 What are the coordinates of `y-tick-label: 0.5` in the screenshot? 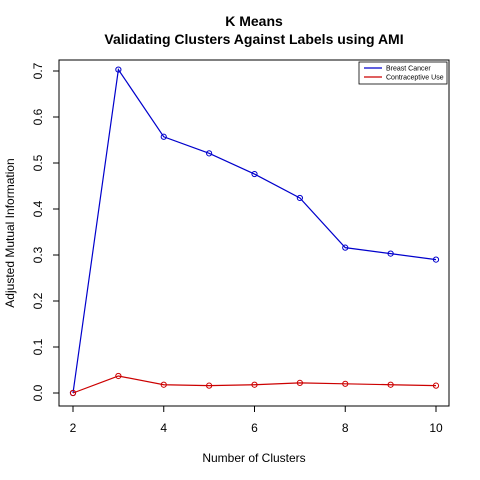 It's located at (38, 162).